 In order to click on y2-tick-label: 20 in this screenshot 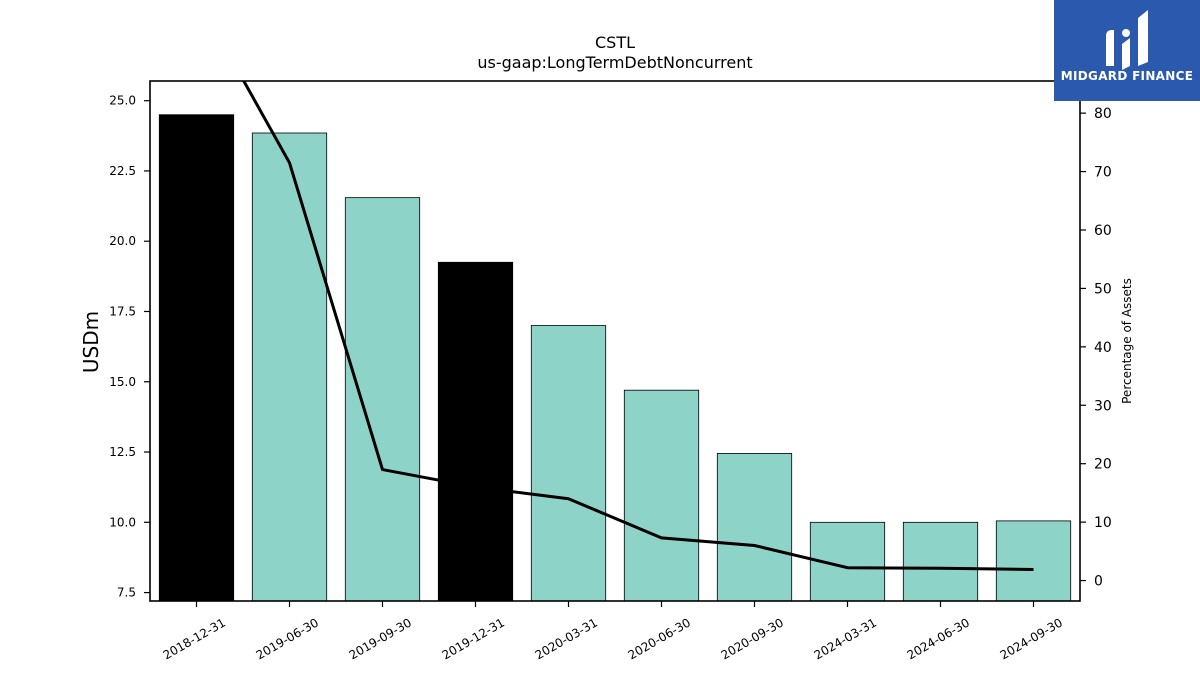, I will do `click(1103, 465)`.